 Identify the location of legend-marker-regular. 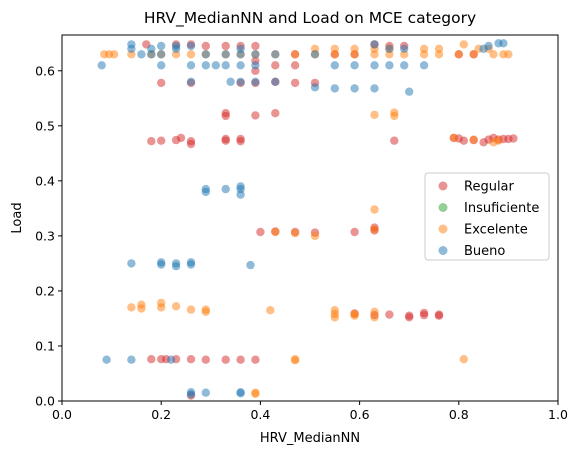
(443, 186).